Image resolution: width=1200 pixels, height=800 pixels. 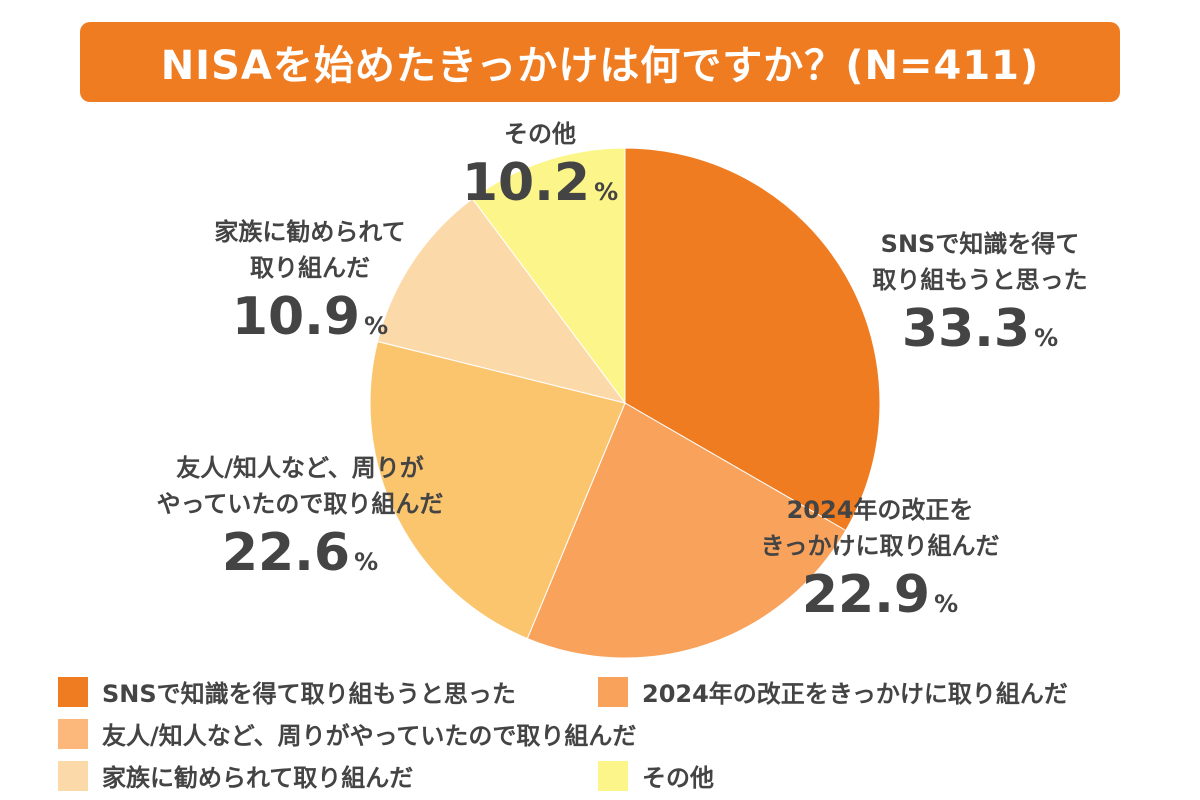 What do you see at coordinates (300, 518) in the screenshot?
I see `label-friends: 友人/知人など、周りが やっていたので取り組んだ 22.6%` at bounding box center [300, 518].